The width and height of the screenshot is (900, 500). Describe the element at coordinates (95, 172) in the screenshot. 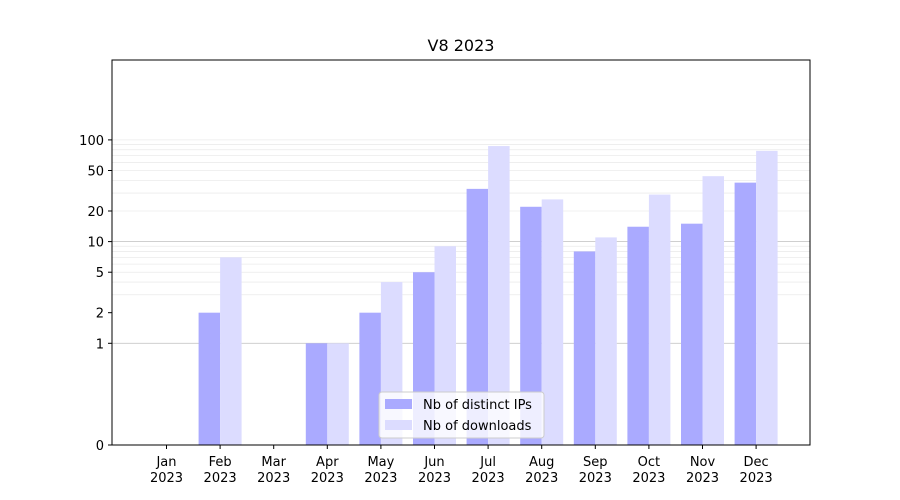

I see `y-tick-label: 50` at that location.